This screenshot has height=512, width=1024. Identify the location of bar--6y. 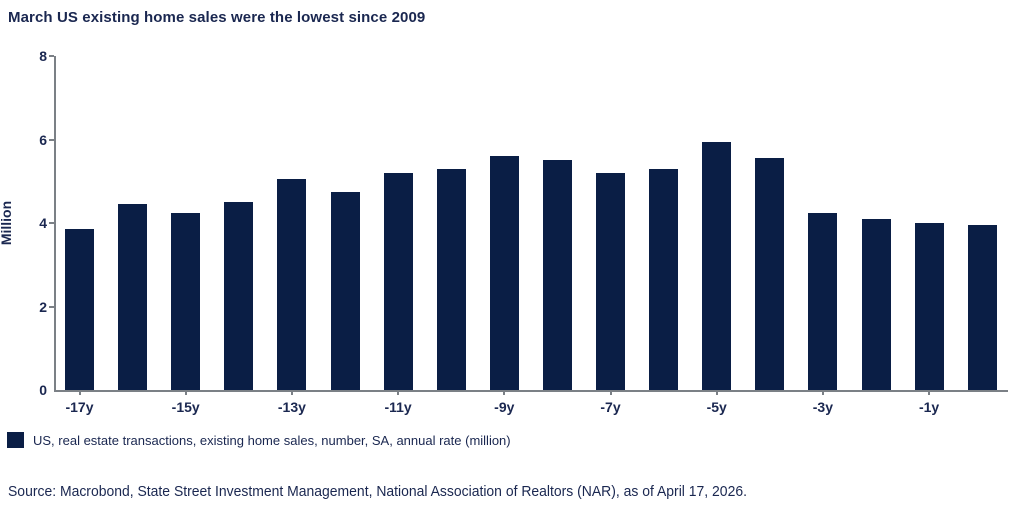
(664, 279).